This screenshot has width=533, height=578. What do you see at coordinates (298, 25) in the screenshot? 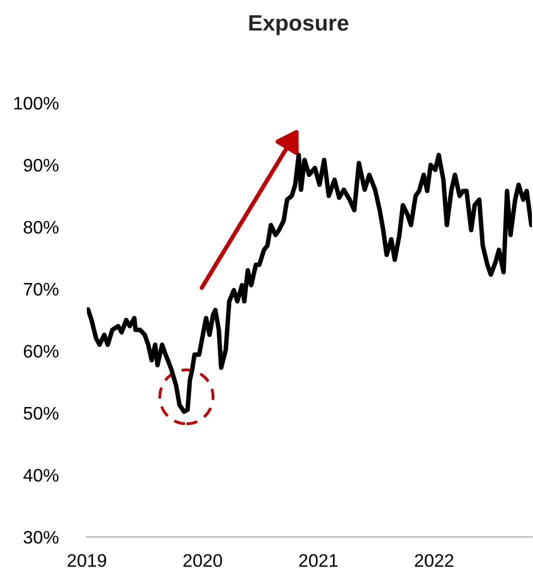
I see `chart-title: Exposure` at bounding box center [298, 25].